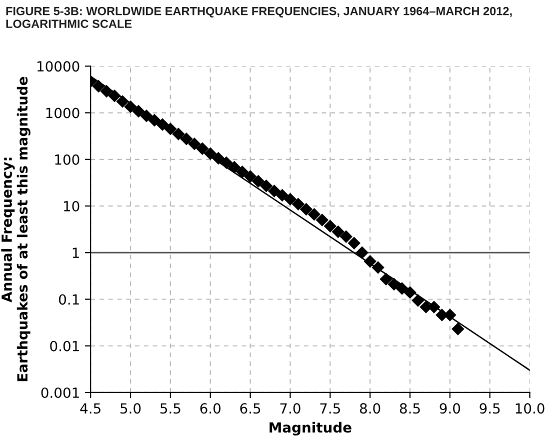 Image resolution: width=549 pixels, height=441 pixels. Describe the element at coordinates (370, 408) in the screenshot. I see `x-tick-label: 8.0` at that location.